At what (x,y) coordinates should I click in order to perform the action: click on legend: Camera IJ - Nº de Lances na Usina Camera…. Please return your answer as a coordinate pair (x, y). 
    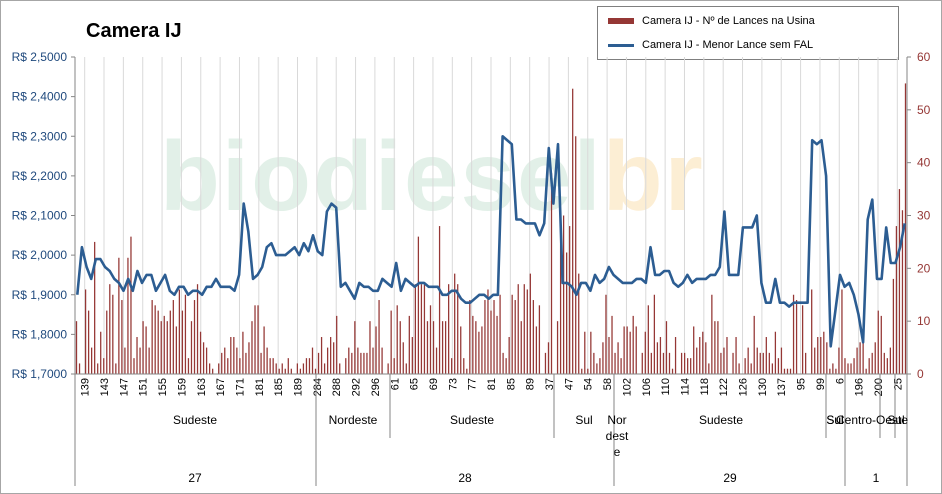
    Looking at the image, I should click on (748, 33).